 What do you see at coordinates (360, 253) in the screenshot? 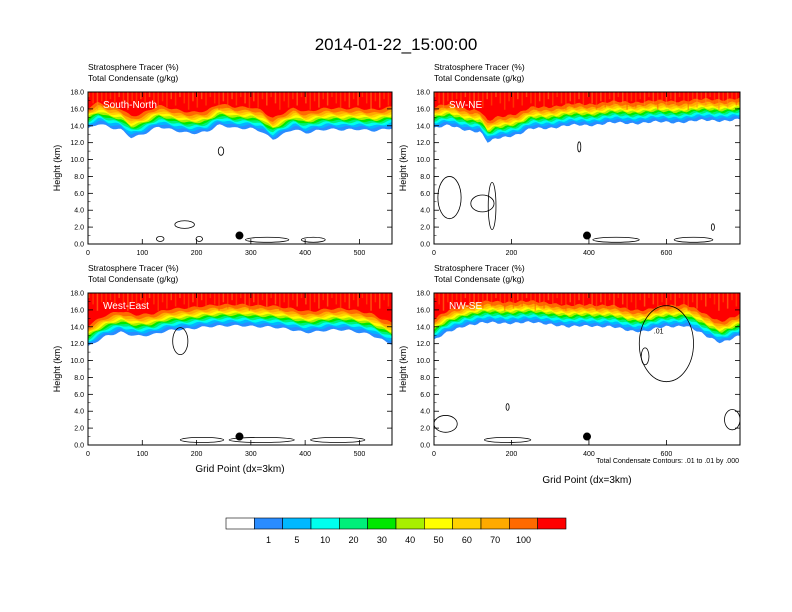
I see `x-tick-label: 500` at bounding box center [360, 253].